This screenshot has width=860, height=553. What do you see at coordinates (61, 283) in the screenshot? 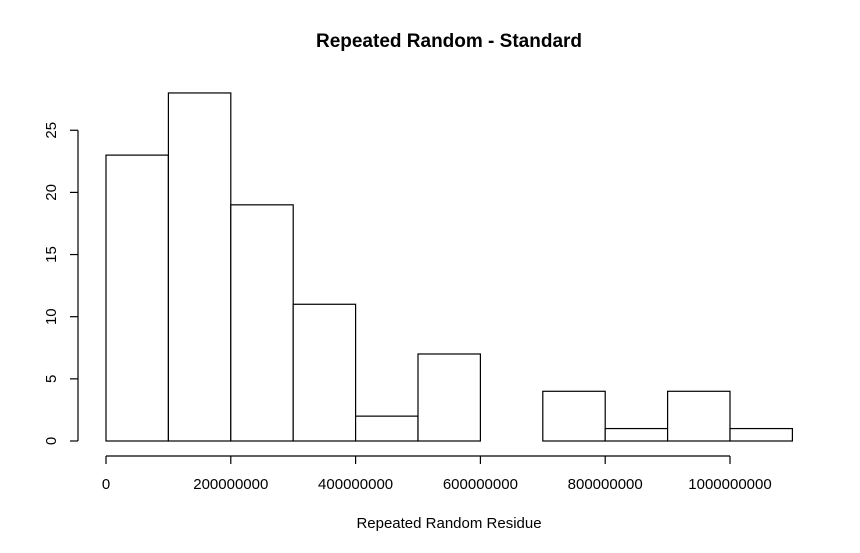
I see `y-axis: 0 5 10 15 20 25` at bounding box center [61, 283].